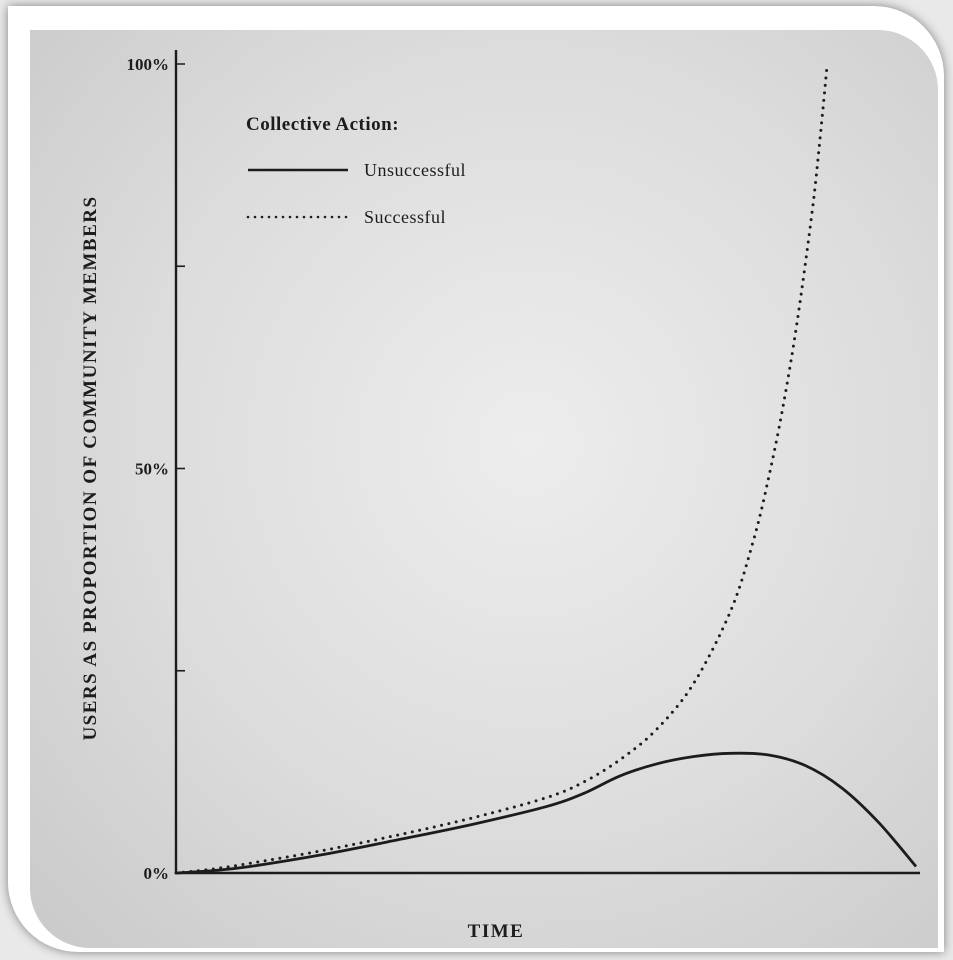 Image resolution: width=953 pixels, height=960 pixels. What do you see at coordinates (356, 170) in the screenshot?
I see `legend: Collective Action: Unsuccessful Successful` at bounding box center [356, 170].